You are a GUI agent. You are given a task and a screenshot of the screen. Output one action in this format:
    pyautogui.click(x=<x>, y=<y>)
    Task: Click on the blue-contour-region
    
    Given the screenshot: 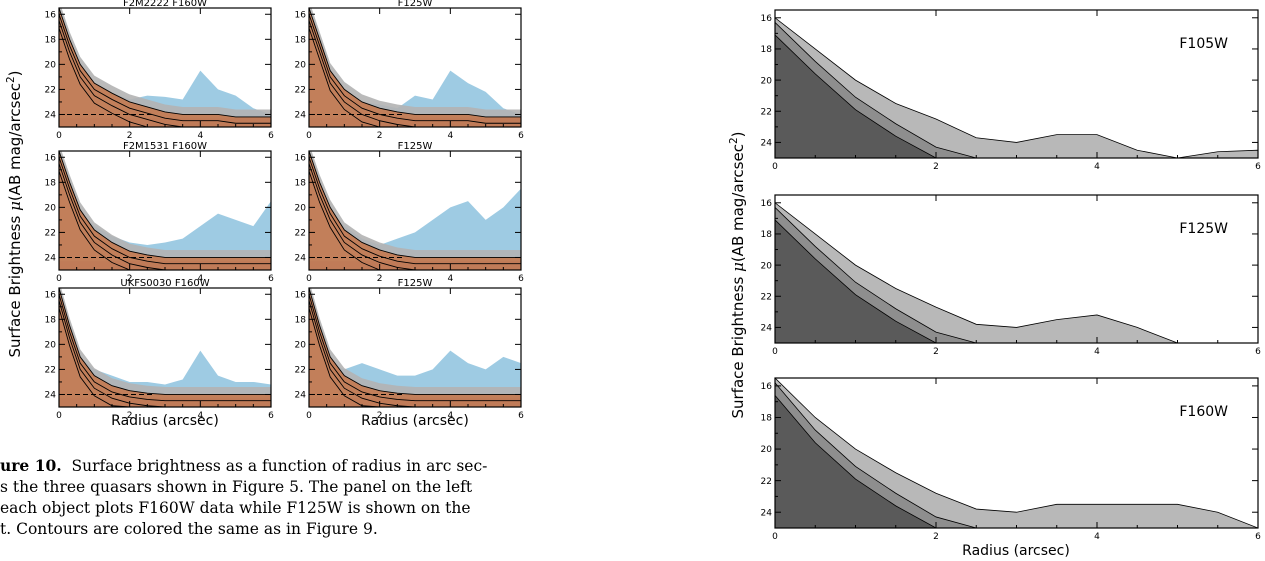 What is the action you would take?
    pyautogui.click(x=415, y=70)
    